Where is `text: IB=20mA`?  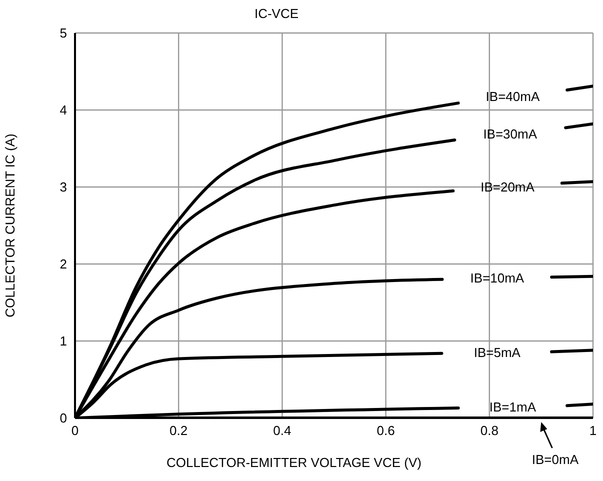 text: IB=20mA is located at coordinates (507, 187).